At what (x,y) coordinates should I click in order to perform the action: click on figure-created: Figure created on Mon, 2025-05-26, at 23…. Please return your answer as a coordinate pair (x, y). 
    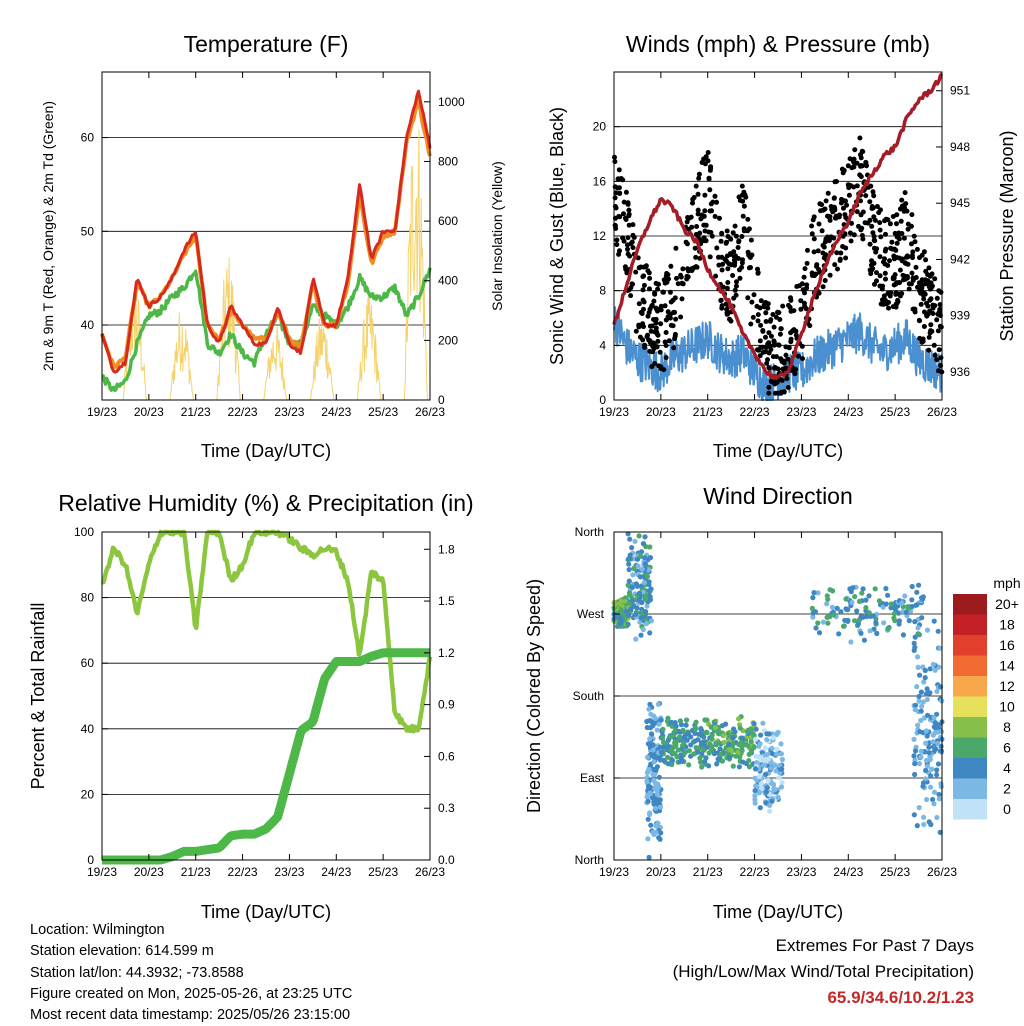
    Looking at the image, I should click on (191, 993).